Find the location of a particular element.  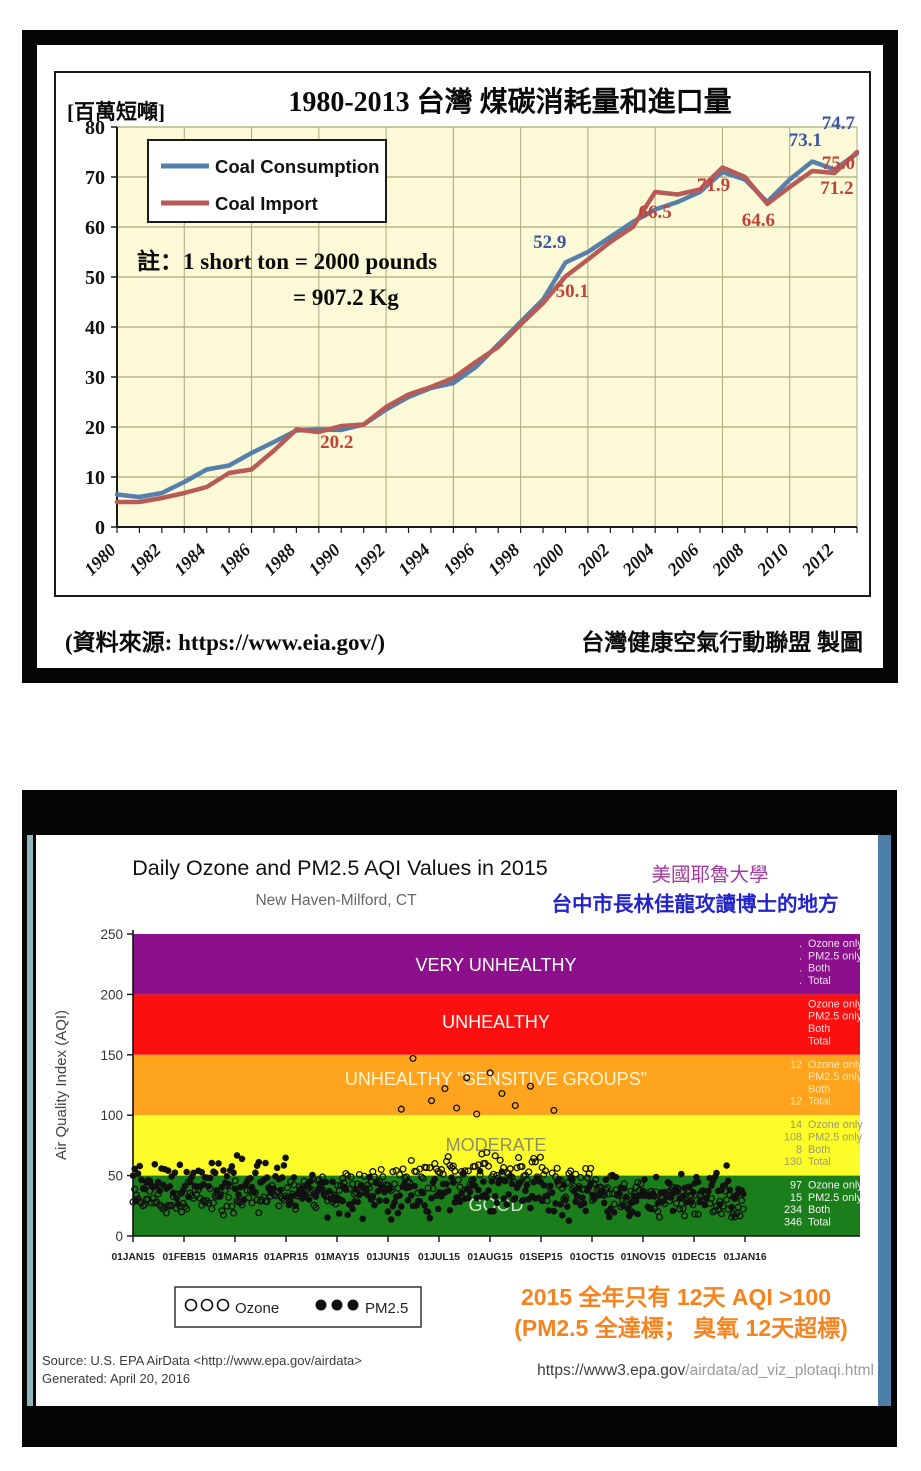

band-stat-value: 108 is located at coordinates (793, 1138).